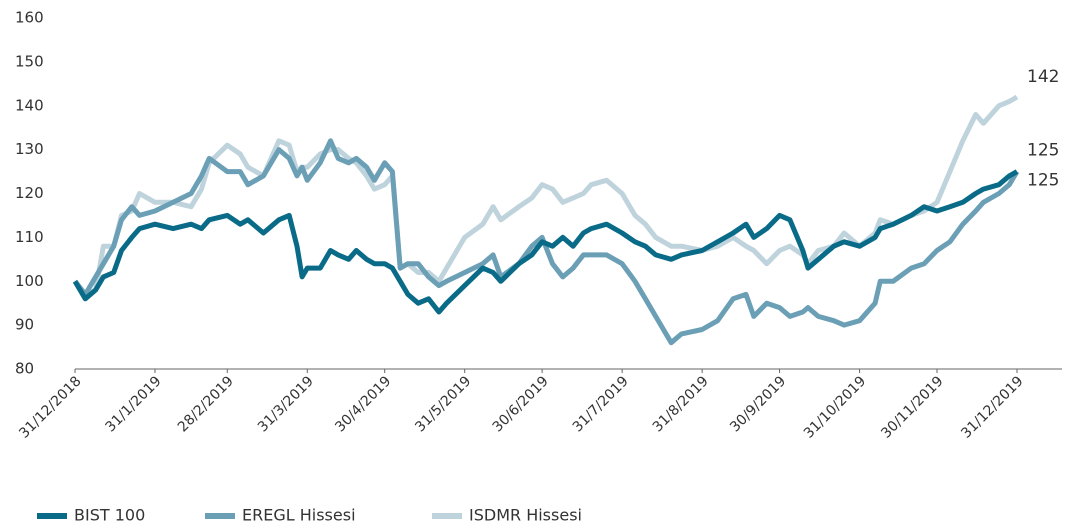  What do you see at coordinates (912, 407) in the screenshot?
I see `x-tick-label: 30/11/2019` at bounding box center [912, 407].